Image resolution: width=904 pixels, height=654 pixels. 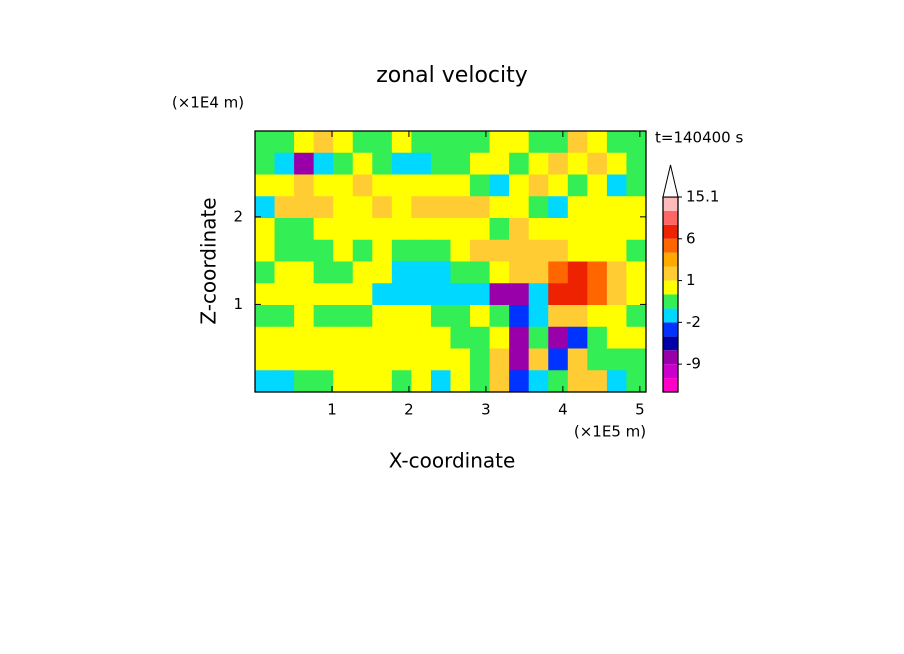 I want to click on x-tick-label: 3, so click(x=486, y=410).